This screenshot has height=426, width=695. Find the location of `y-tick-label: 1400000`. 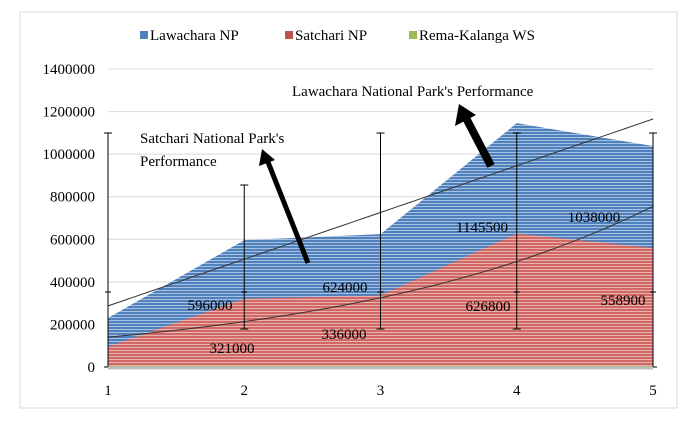

y-tick-label: 1400000 is located at coordinates (69, 70).